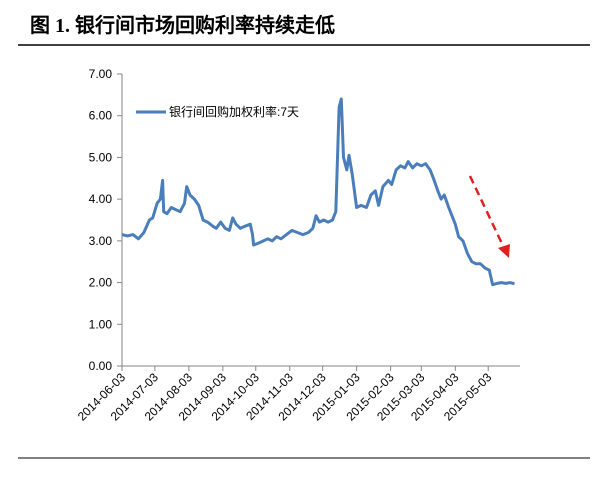 This screenshot has height=492, width=606. I want to click on y-tick-label: 5.00, so click(101, 157).